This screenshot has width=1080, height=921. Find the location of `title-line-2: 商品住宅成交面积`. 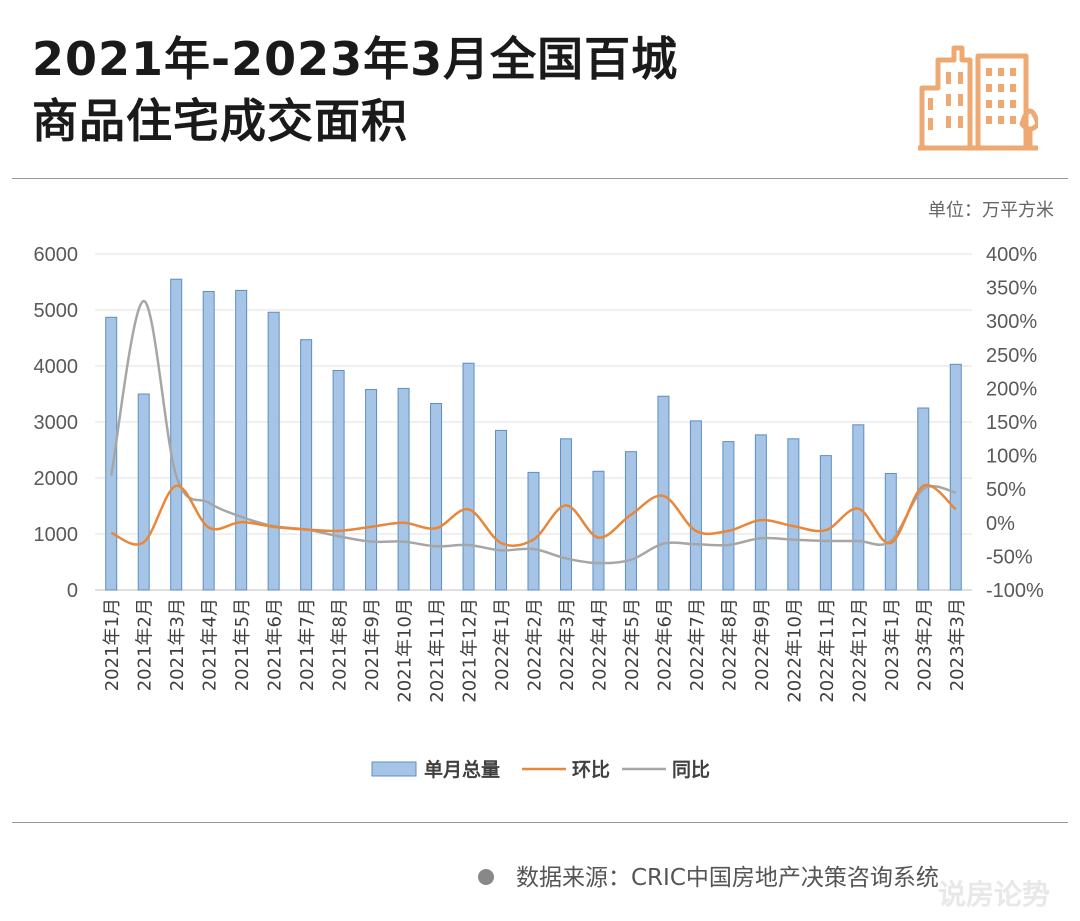

title-line-2: 商品住宅成交面积 is located at coordinates (220, 121).